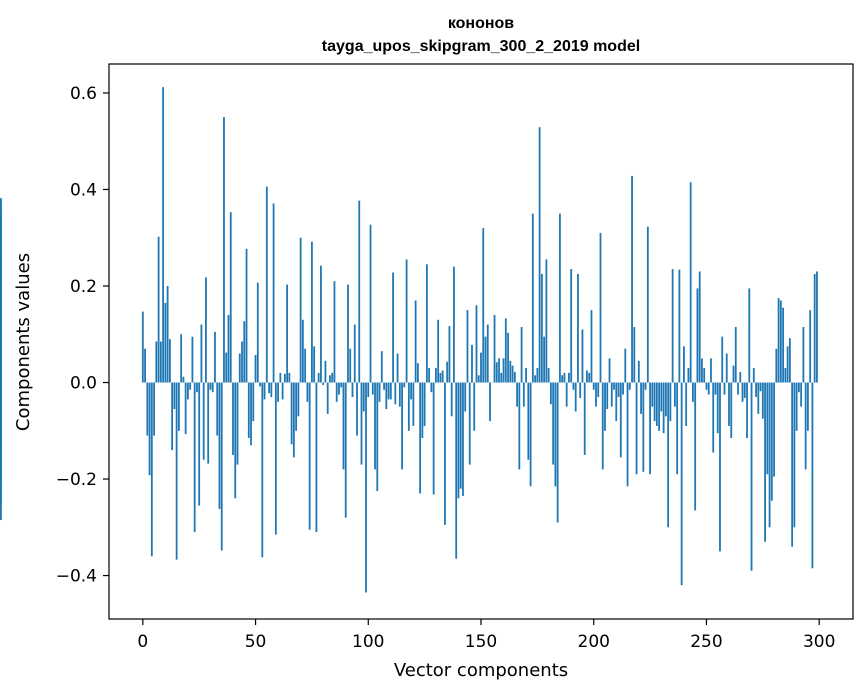 The height and width of the screenshot is (696, 867). Describe the element at coordinates (481, 642) in the screenshot. I see `x-tick-label: 150` at that location.